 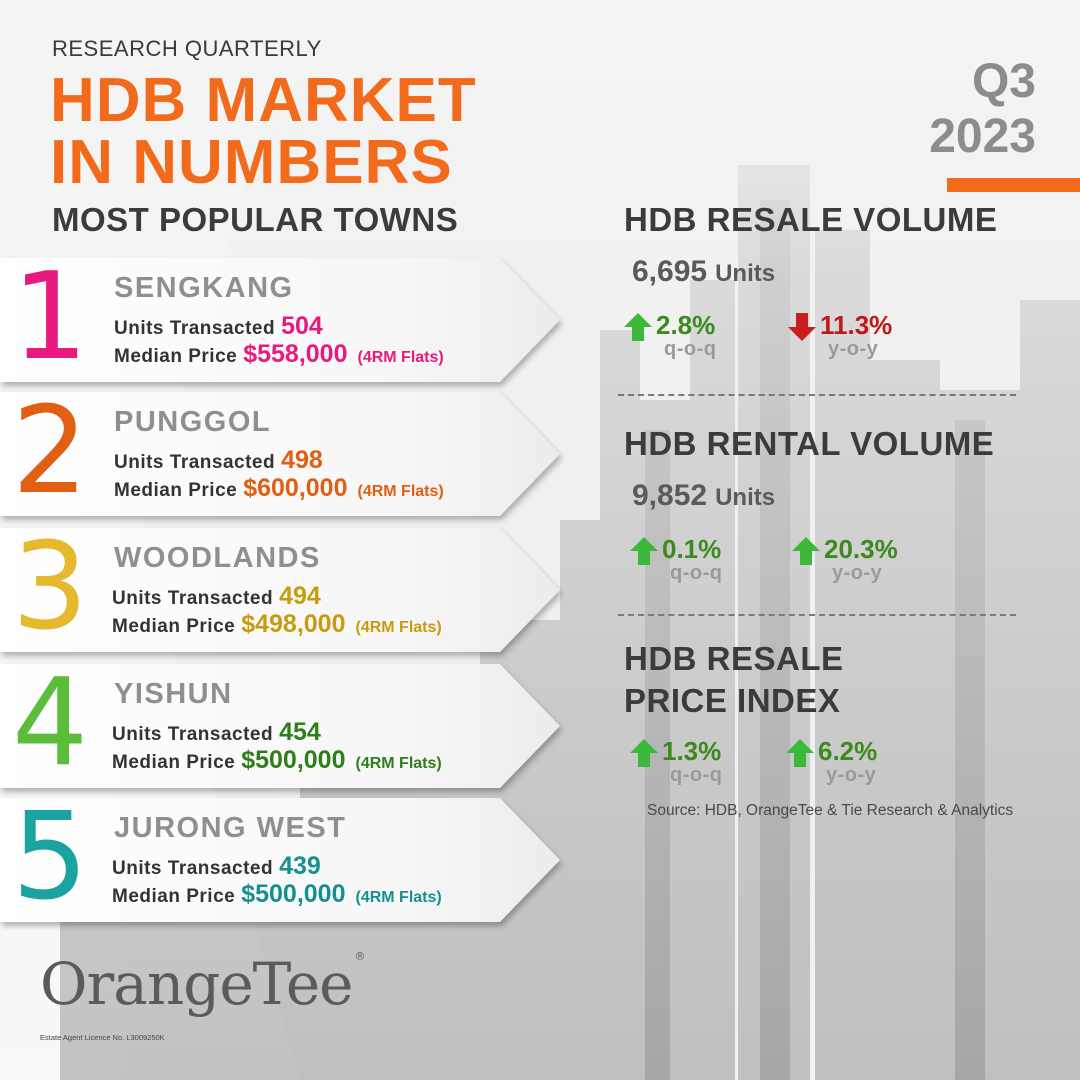 I want to click on quarter: Q3, so click(x=1003, y=81).